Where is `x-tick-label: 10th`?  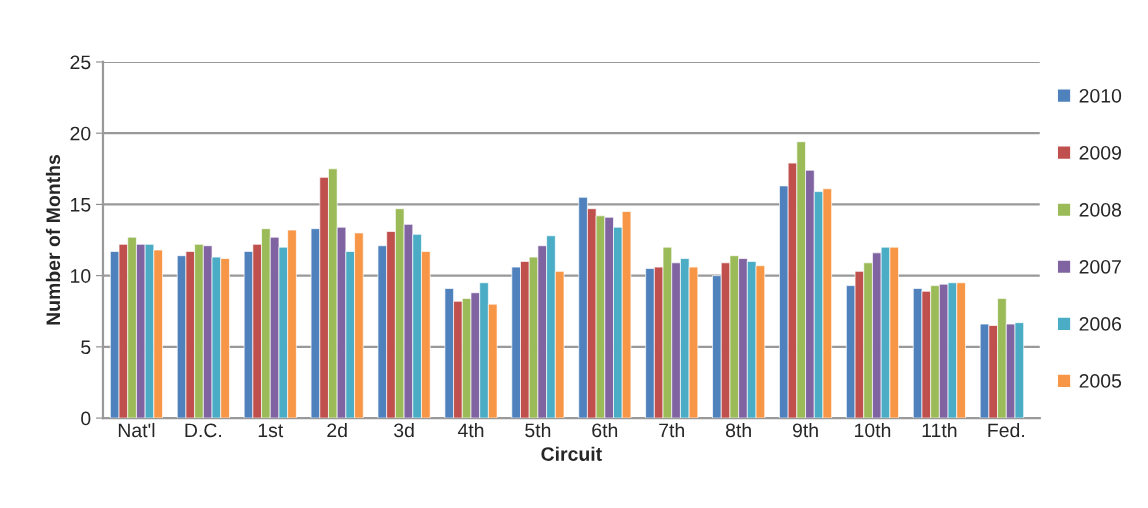 x-tick-label: 10th is located at coordinates (873, 430).